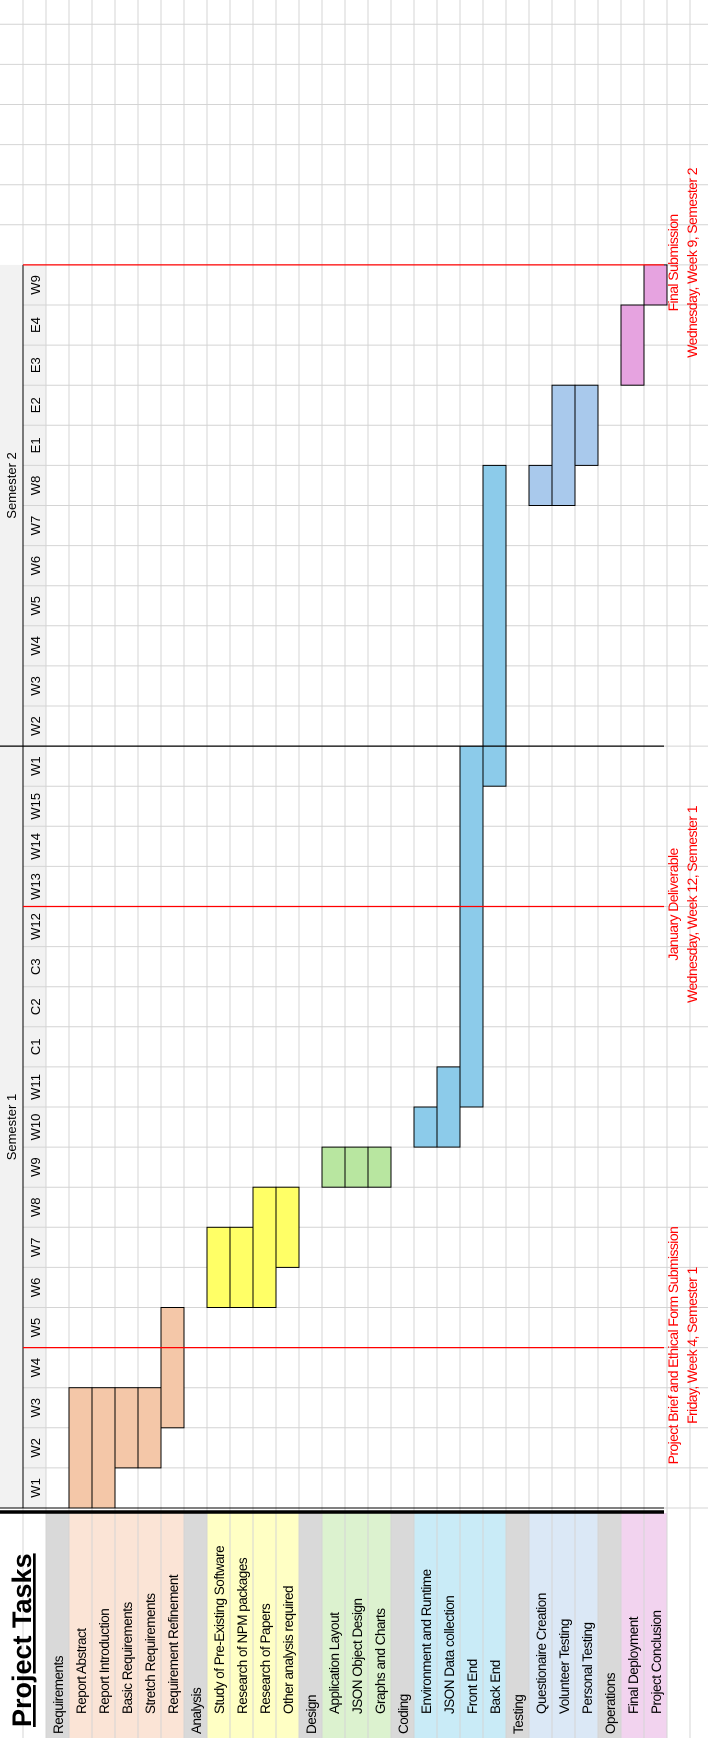  Describe the element at coordinates (673, 904) in the screenshot. I see `milestone-label: January Deliverable` at that location.